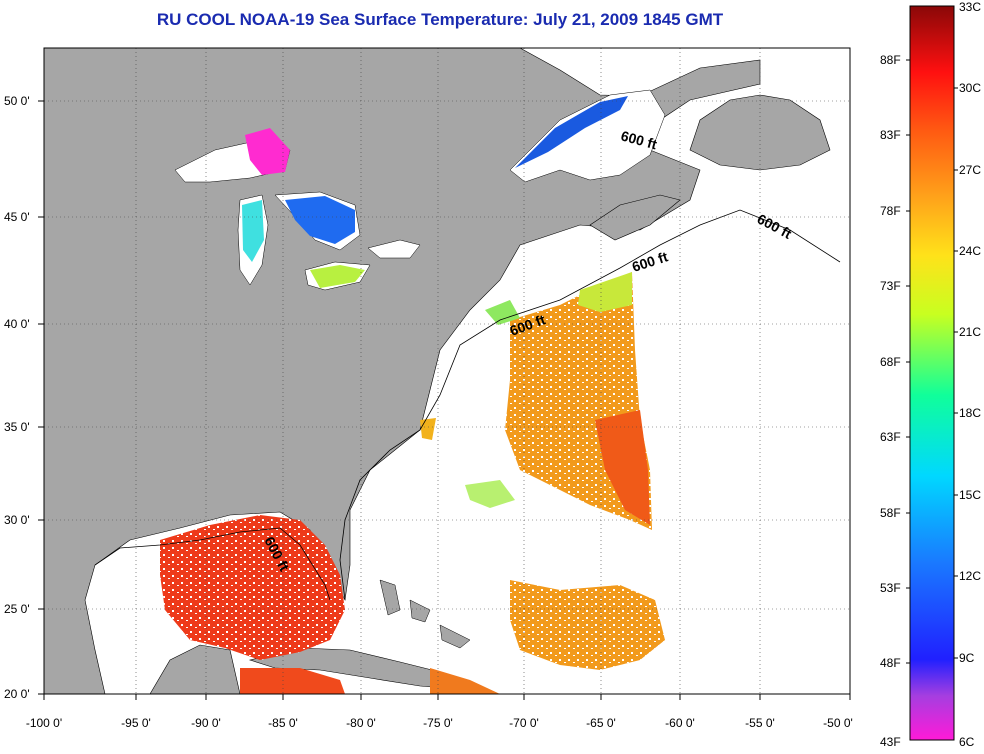 The width and height of the screenshot is (984, 754). What do you see at coordinates (465, 681) in the screenshot?
I see `sst-caribbean-orange` at bounding box center [465, 681].